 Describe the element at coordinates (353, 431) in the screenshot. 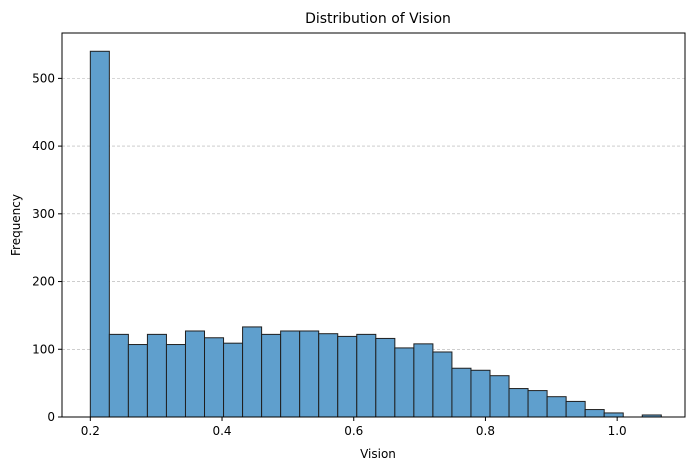

I see `x-tick-label: 0.6` at that location.